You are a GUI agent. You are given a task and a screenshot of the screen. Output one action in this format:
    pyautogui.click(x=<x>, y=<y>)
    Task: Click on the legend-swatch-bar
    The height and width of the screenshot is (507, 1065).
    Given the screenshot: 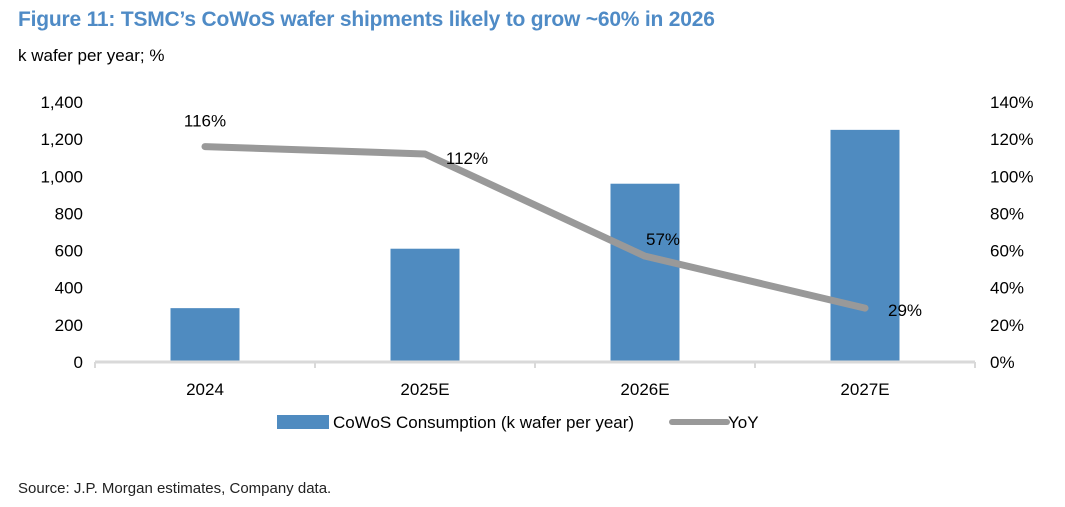 What is the action you would take?
    pyautogui.click(x=303, y=422)
    